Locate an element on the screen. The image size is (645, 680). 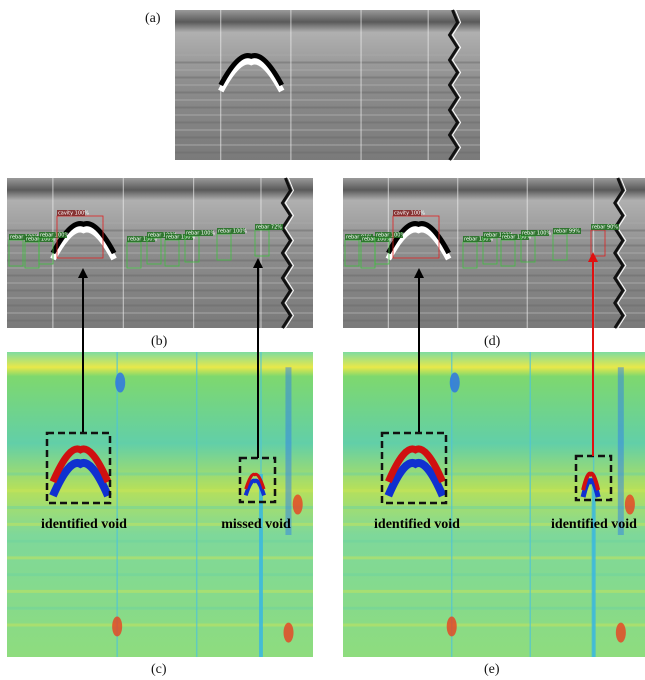
panel-label: (b) is located at coordinates (159, 341).